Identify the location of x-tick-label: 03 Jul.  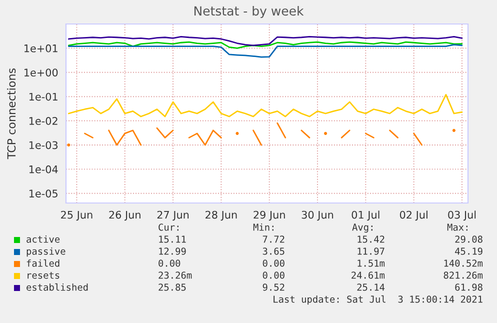
(462, 215).